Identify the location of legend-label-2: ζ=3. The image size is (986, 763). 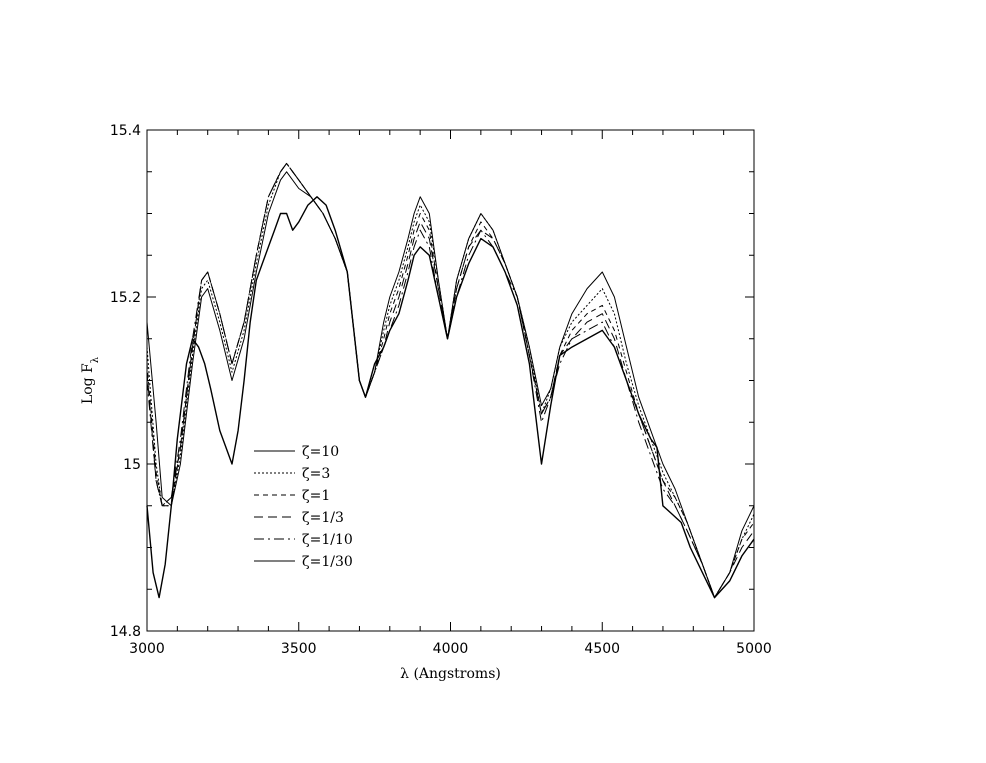
(316, 474).